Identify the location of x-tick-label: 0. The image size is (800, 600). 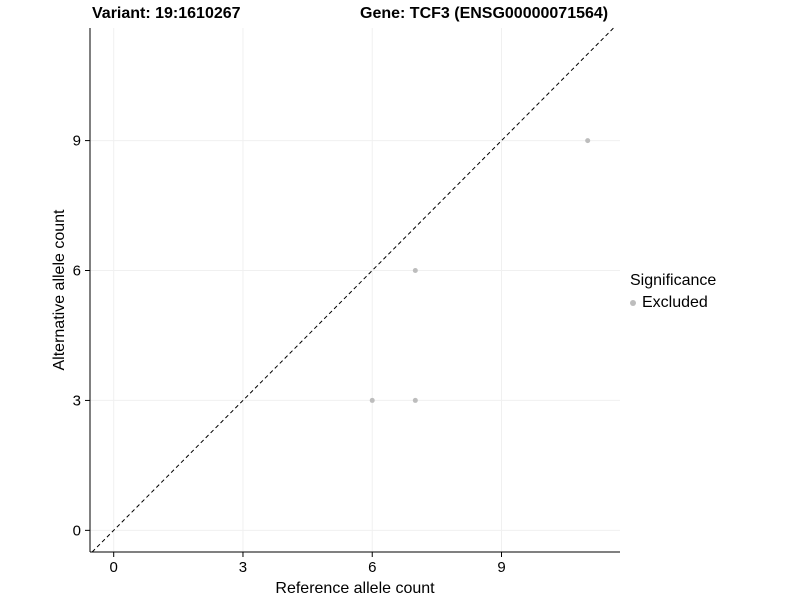
(114, 567).